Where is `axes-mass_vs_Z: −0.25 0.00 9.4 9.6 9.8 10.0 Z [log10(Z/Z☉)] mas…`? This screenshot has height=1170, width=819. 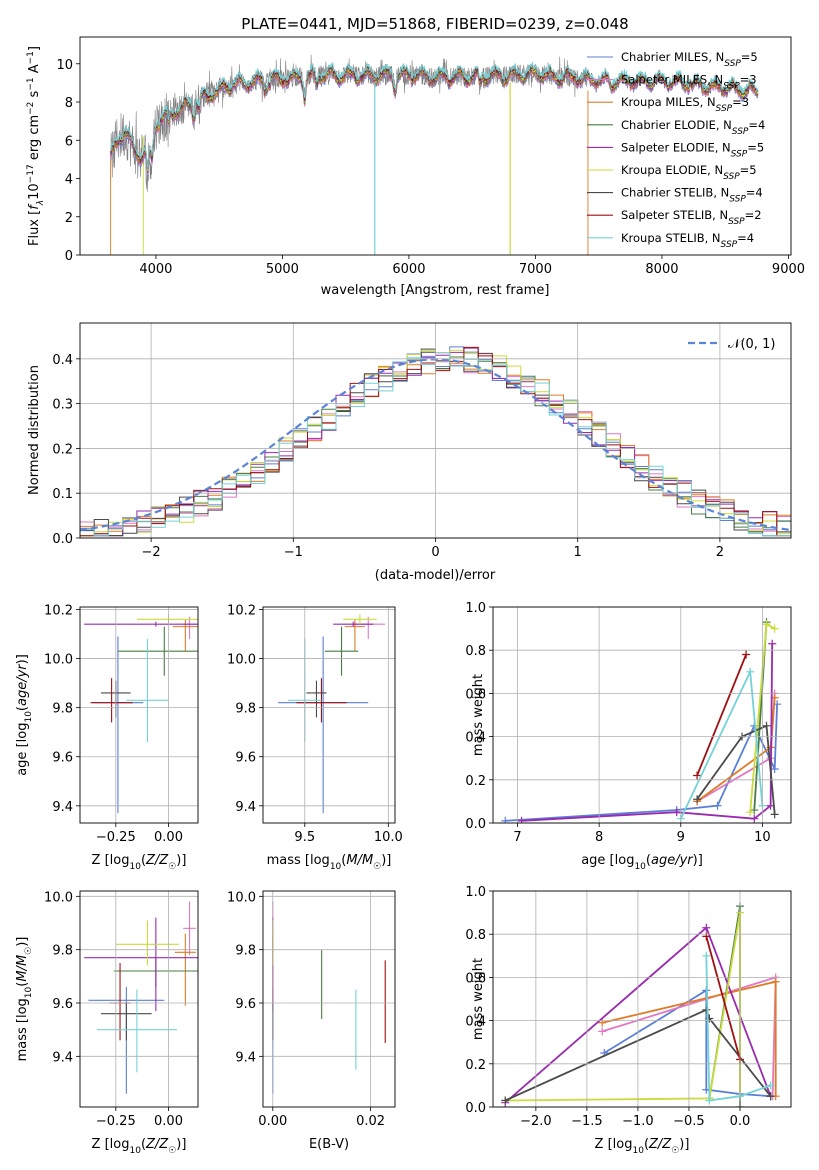
axes-mass_vs_Z: −0.25 0.00 9.4 9.6 9.8 10.0 Z [log10(Z/Z☉)] mas… is located at coordinates (107, 1023).